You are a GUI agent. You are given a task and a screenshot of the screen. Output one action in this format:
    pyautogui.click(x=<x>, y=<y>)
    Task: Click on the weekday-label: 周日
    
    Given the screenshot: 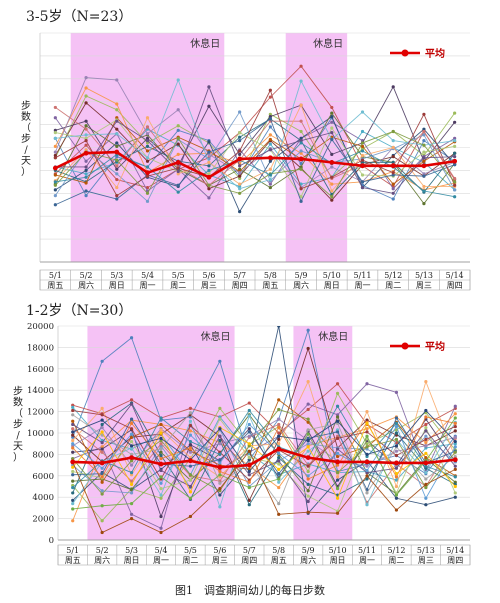 What is the action you would take?
    pyautogui.click(x=117, y=285)
    